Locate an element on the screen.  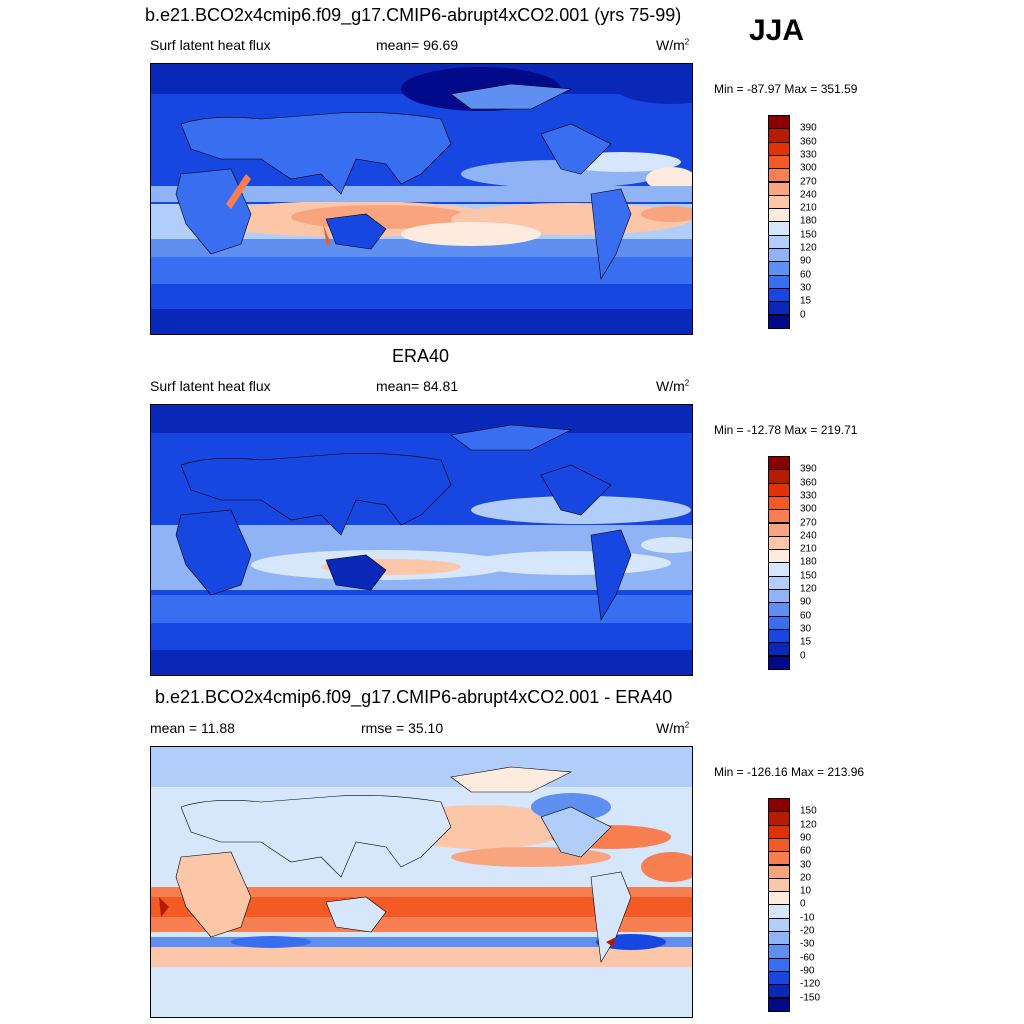
panel-3-mean-label: mean = 11.88 is located at coordinates (192, 728).